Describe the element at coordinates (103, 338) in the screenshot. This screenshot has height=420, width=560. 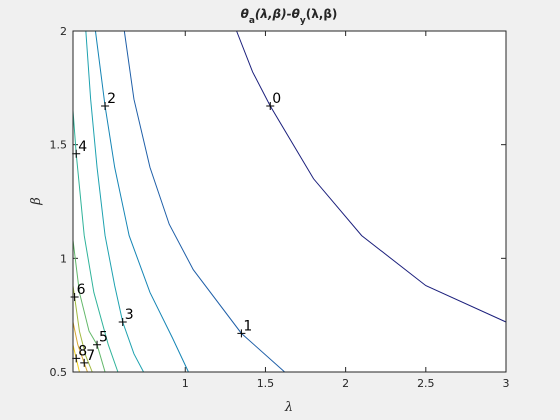
I see `contour-level-label: 5` at that location.